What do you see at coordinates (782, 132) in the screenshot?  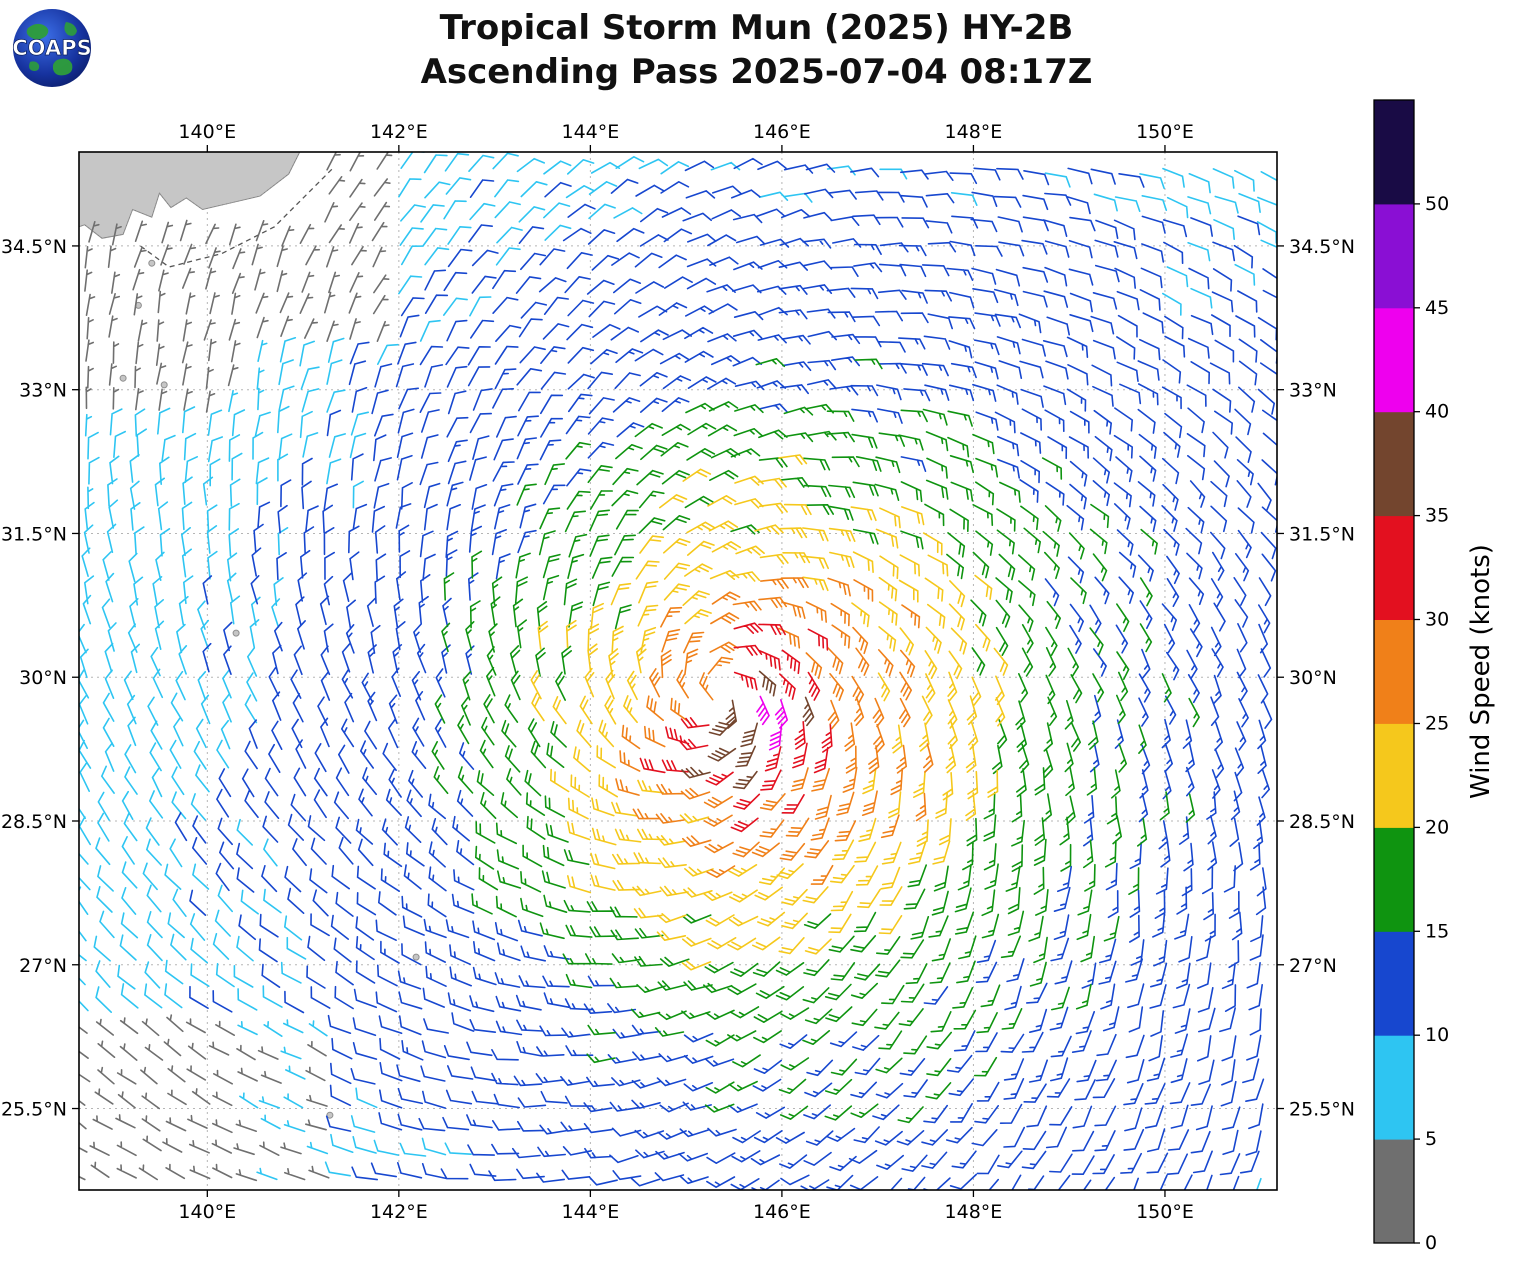 I see `x-tick-label-top: 146°E` at bounding box center [782, 132].